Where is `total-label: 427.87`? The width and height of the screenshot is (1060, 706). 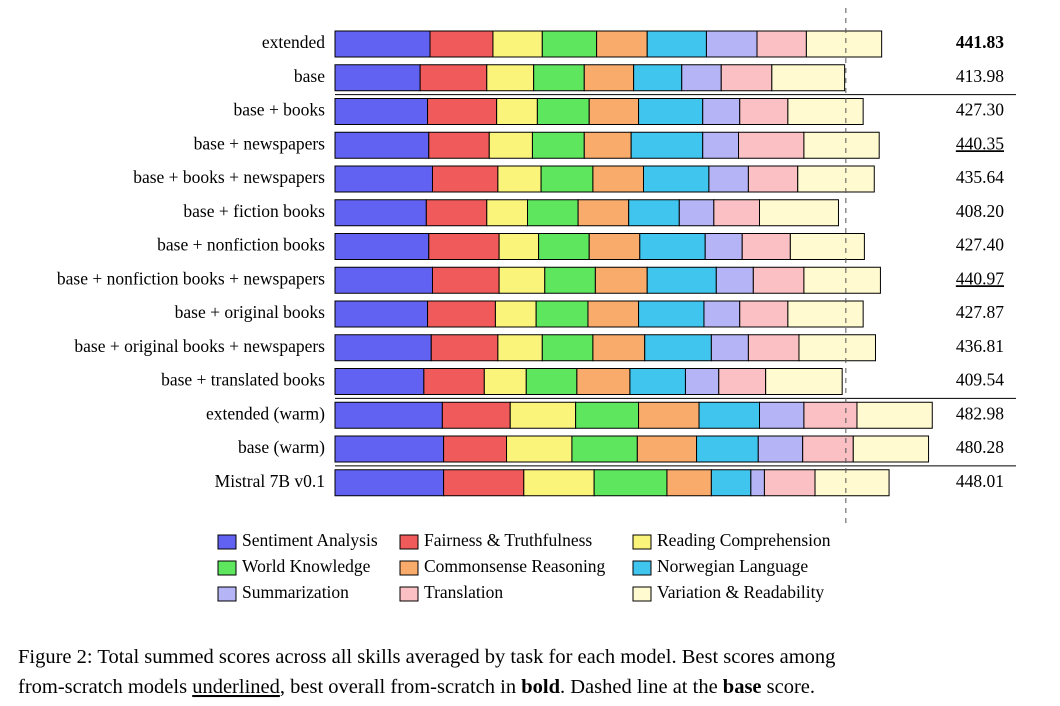 total-label: 427.87 is located at coordinates (980, 312).